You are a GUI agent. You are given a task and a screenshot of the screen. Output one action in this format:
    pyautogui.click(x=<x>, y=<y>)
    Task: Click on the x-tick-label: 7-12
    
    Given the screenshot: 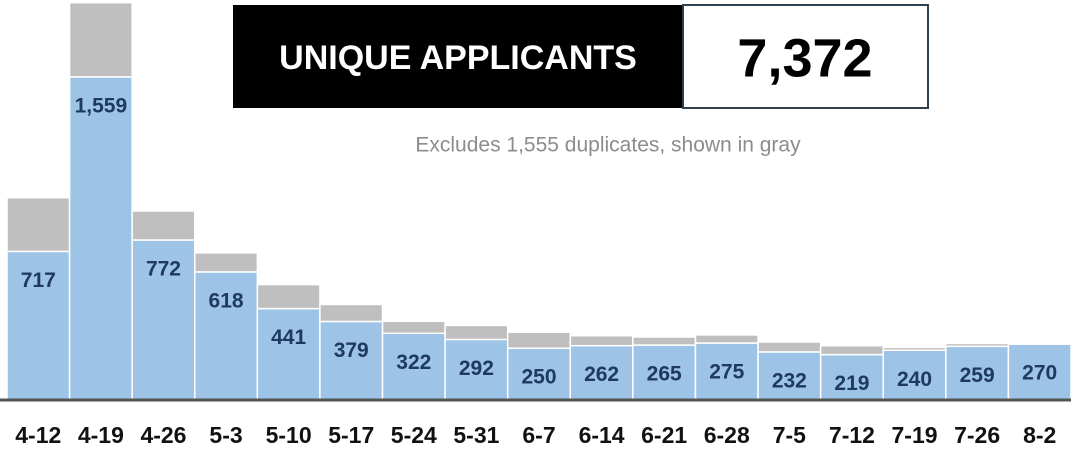 What is the action you would take?
    pyautogui.click(x=852, y=435)
    